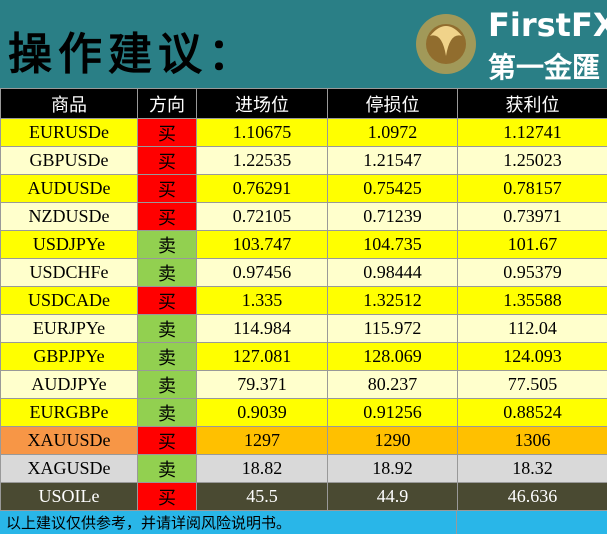 The width and height of the screenshot is (607, 534). Describe the element at coordinates (392, 188) in the screenshot. I see `table-cell: 0.75425` at that location.